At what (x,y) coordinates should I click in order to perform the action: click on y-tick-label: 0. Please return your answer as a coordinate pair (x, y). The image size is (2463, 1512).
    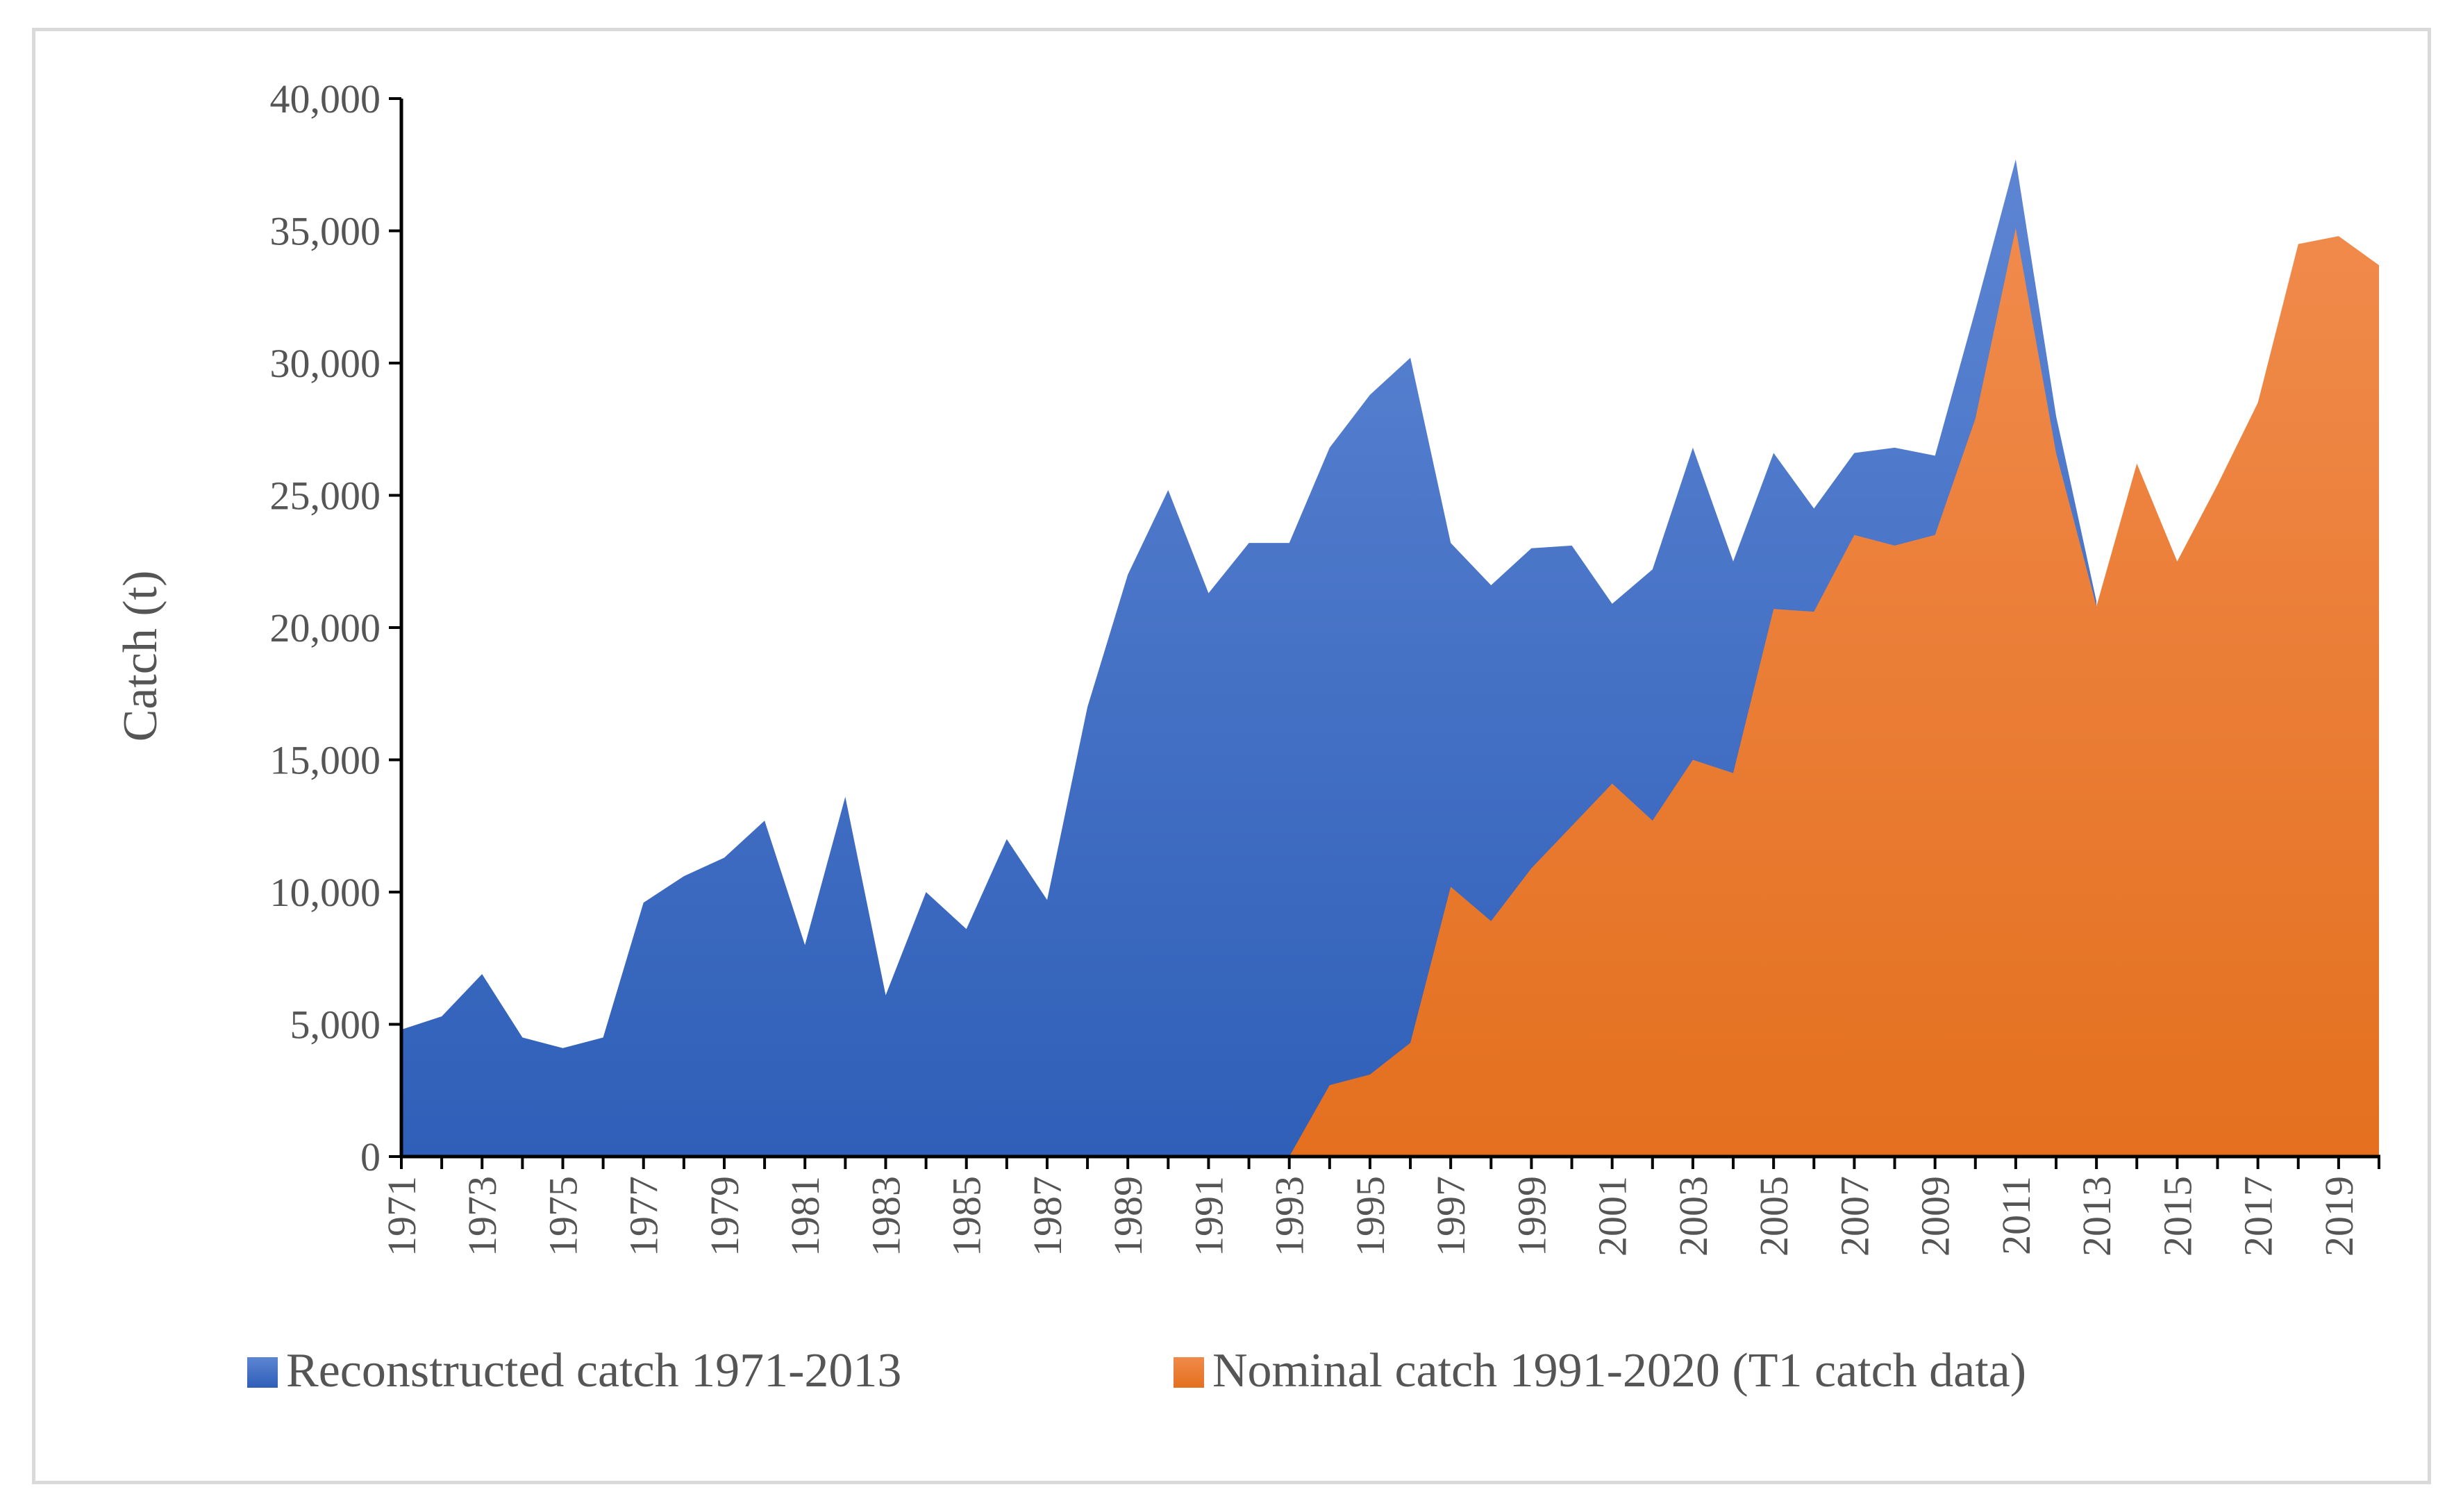
    Looking at the image, I should click on (370, 1156).